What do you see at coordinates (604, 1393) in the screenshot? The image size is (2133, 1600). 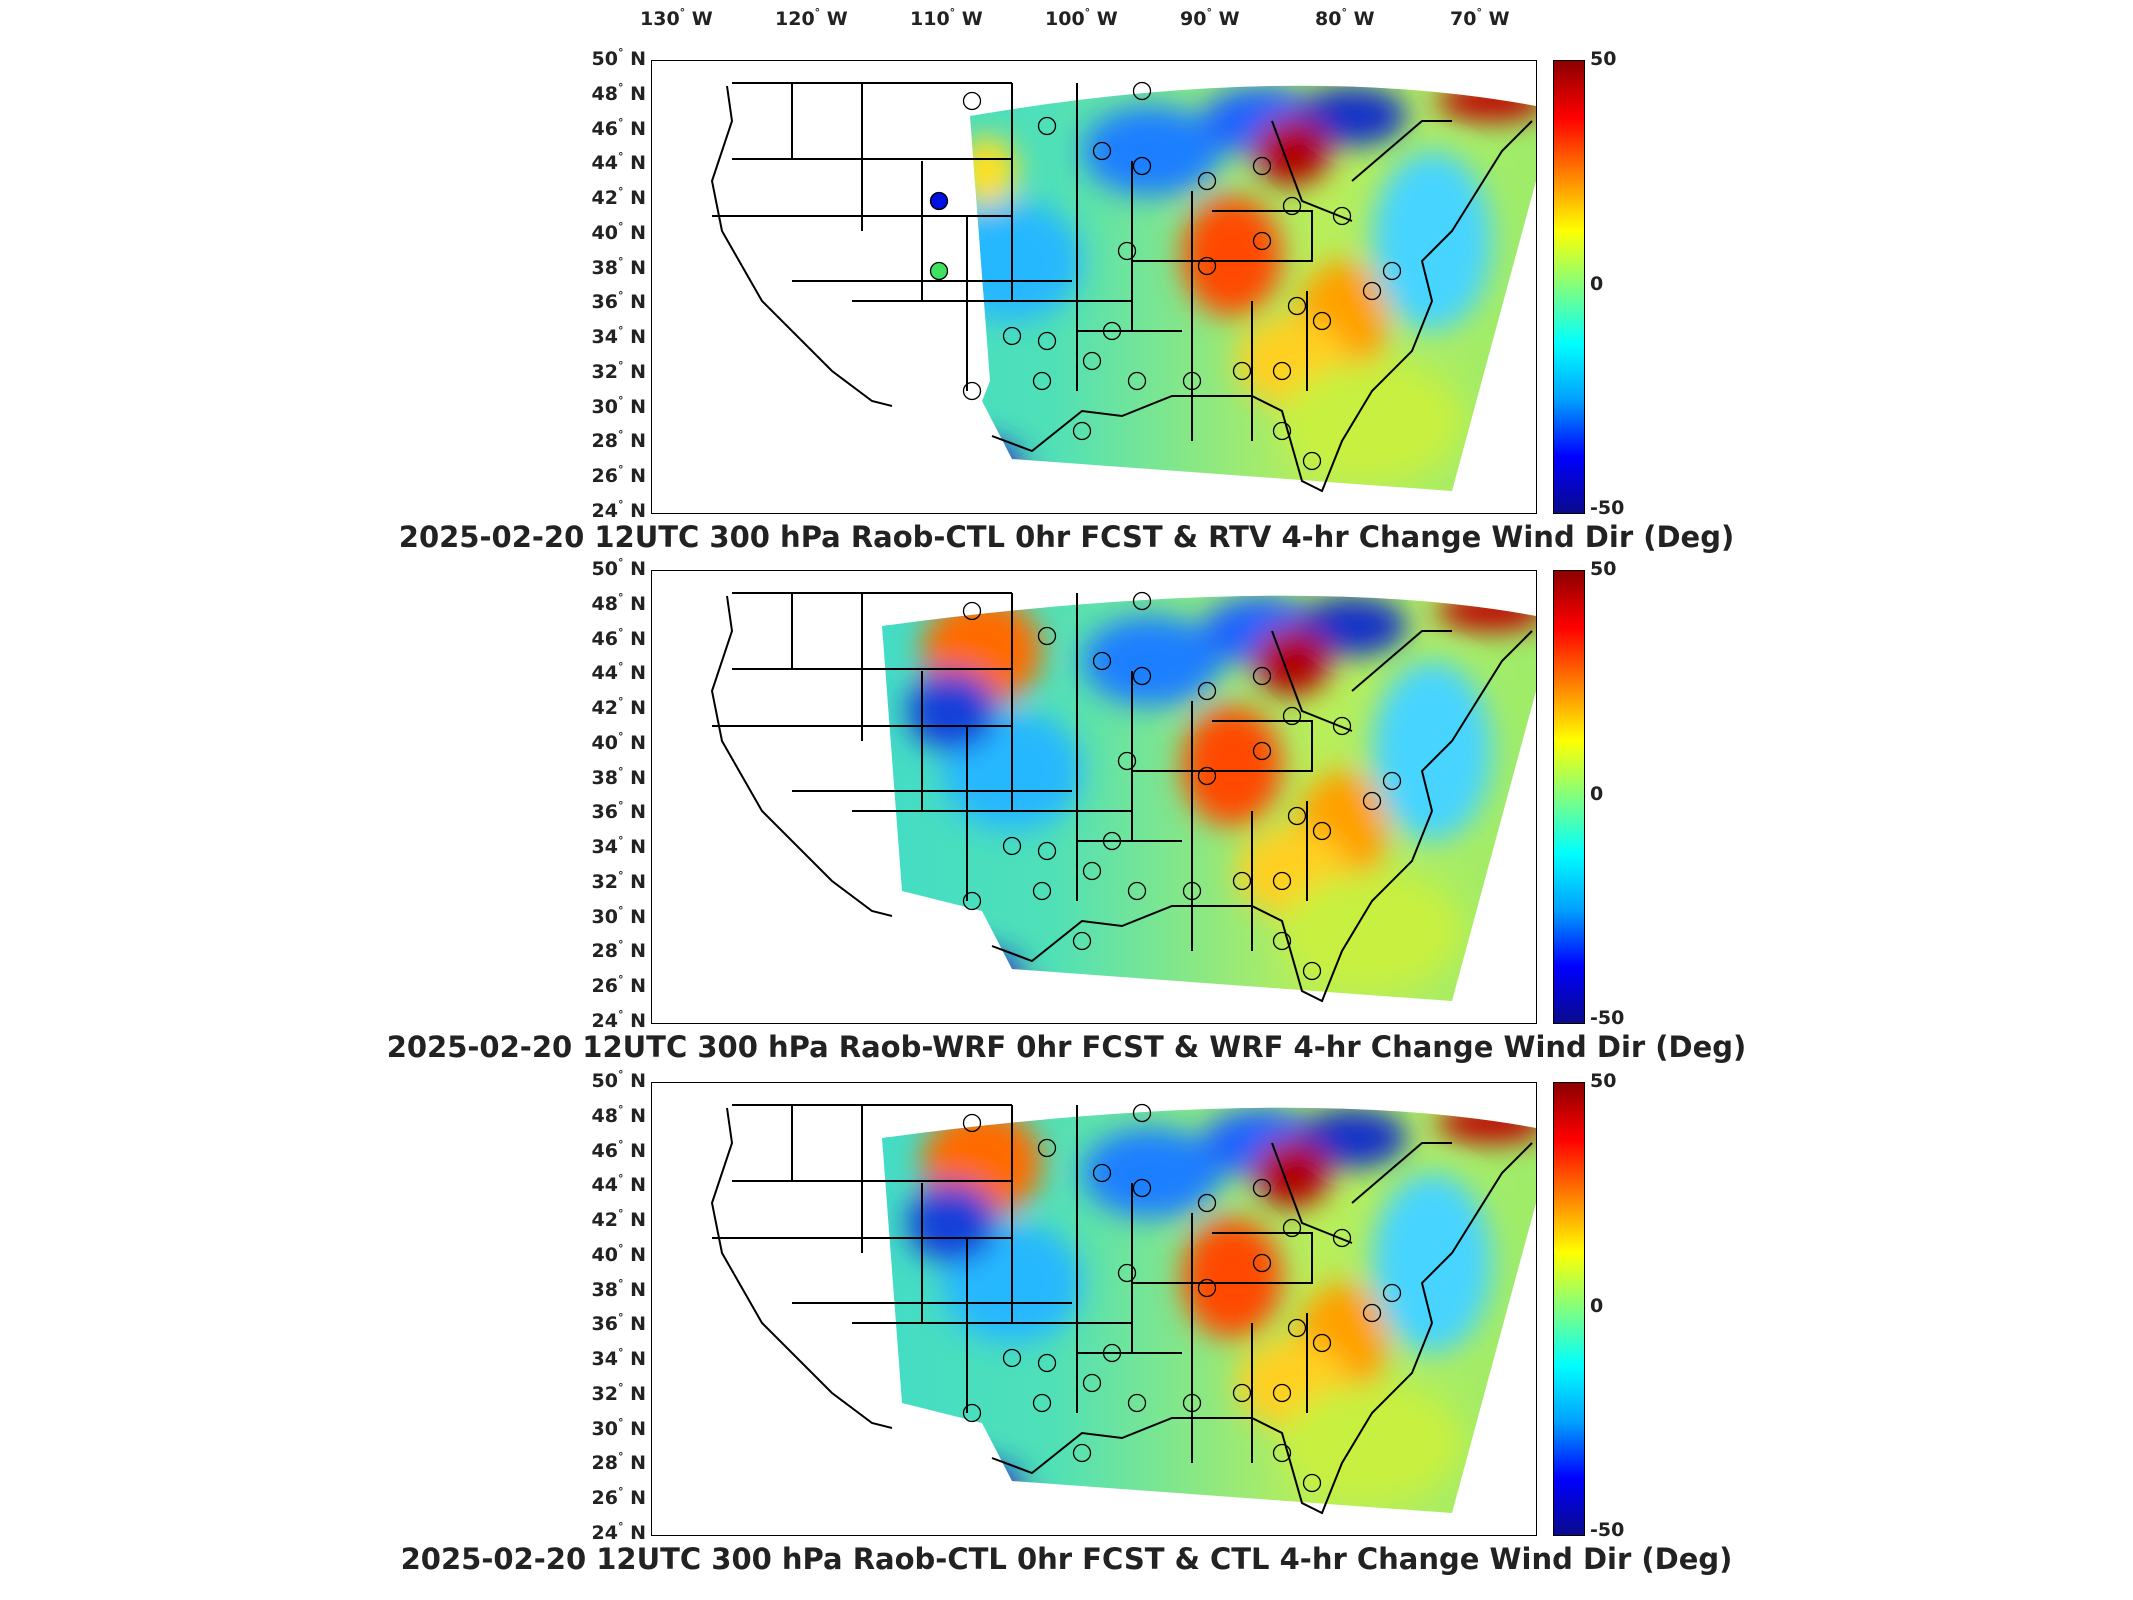 I see `tick-value: 32` at bounding box center [604, 1393].